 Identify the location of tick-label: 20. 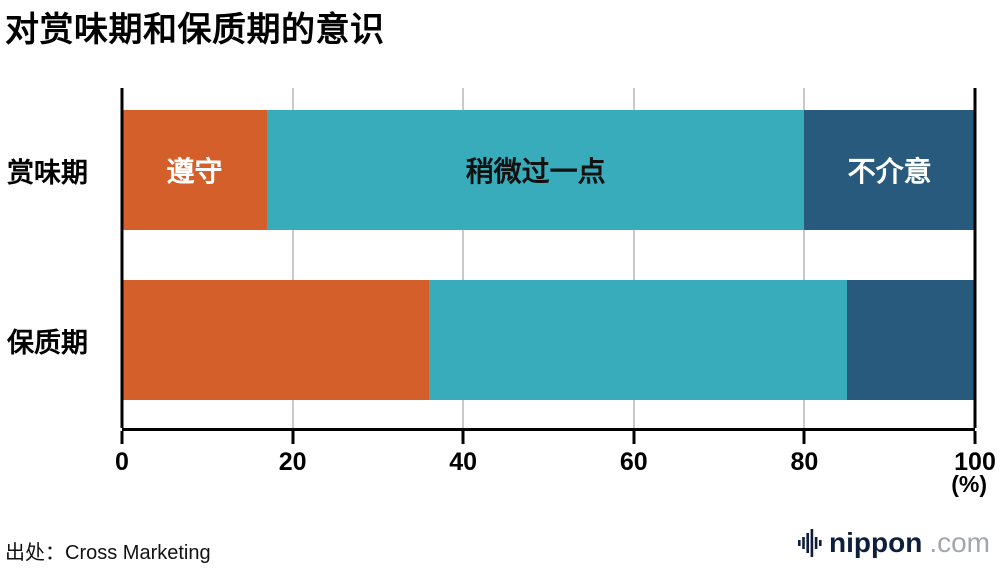
(292, 462).